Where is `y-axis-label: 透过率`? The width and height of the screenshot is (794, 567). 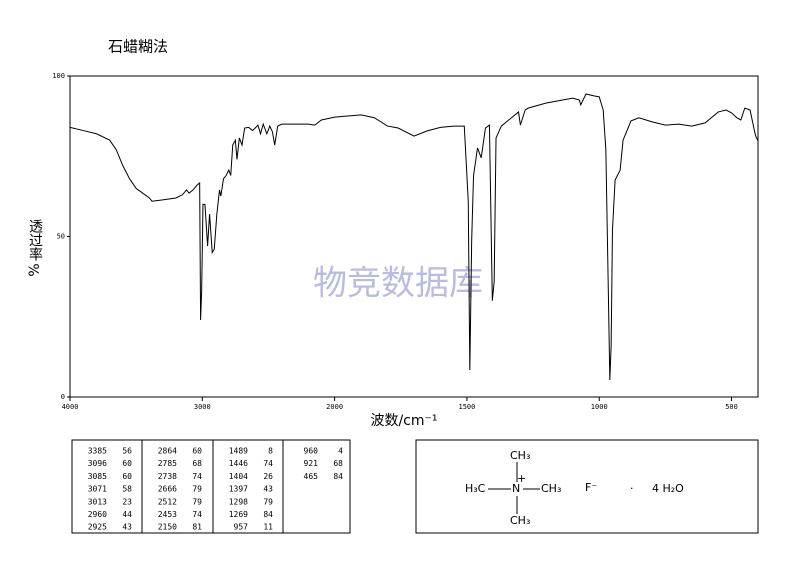
y-axis-label: 透过率 is located at coordinates (35, 240).